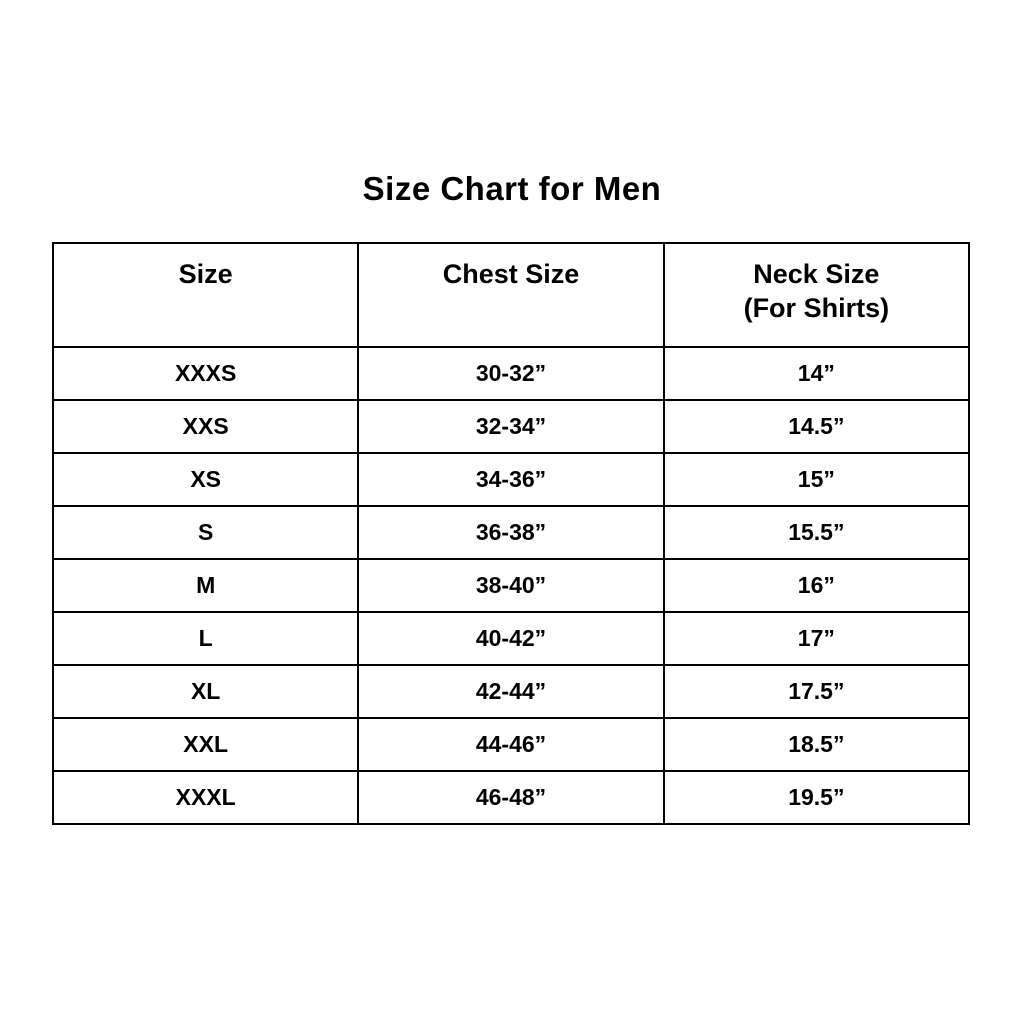 The width and height of the screenshot is (1024, 1024). I want to click on neck-cell: 16”, so click(816, 585).